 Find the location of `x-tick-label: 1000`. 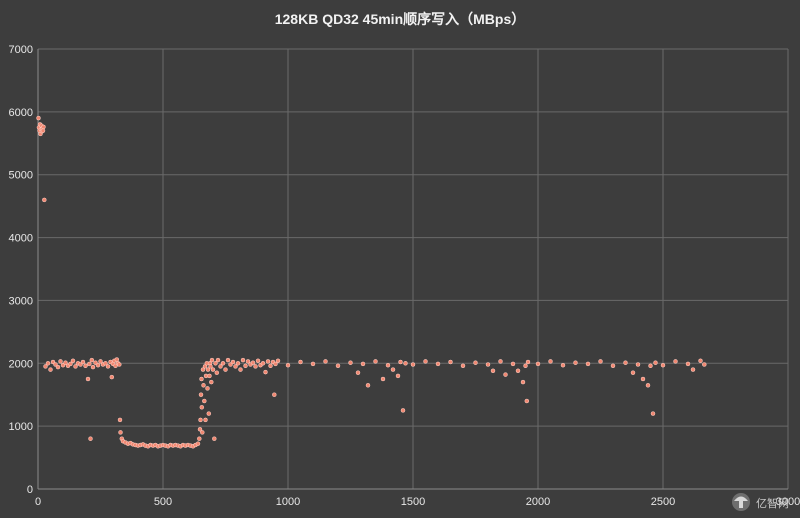

x-tick-label: 1000 is located at coordinates (288, 502).